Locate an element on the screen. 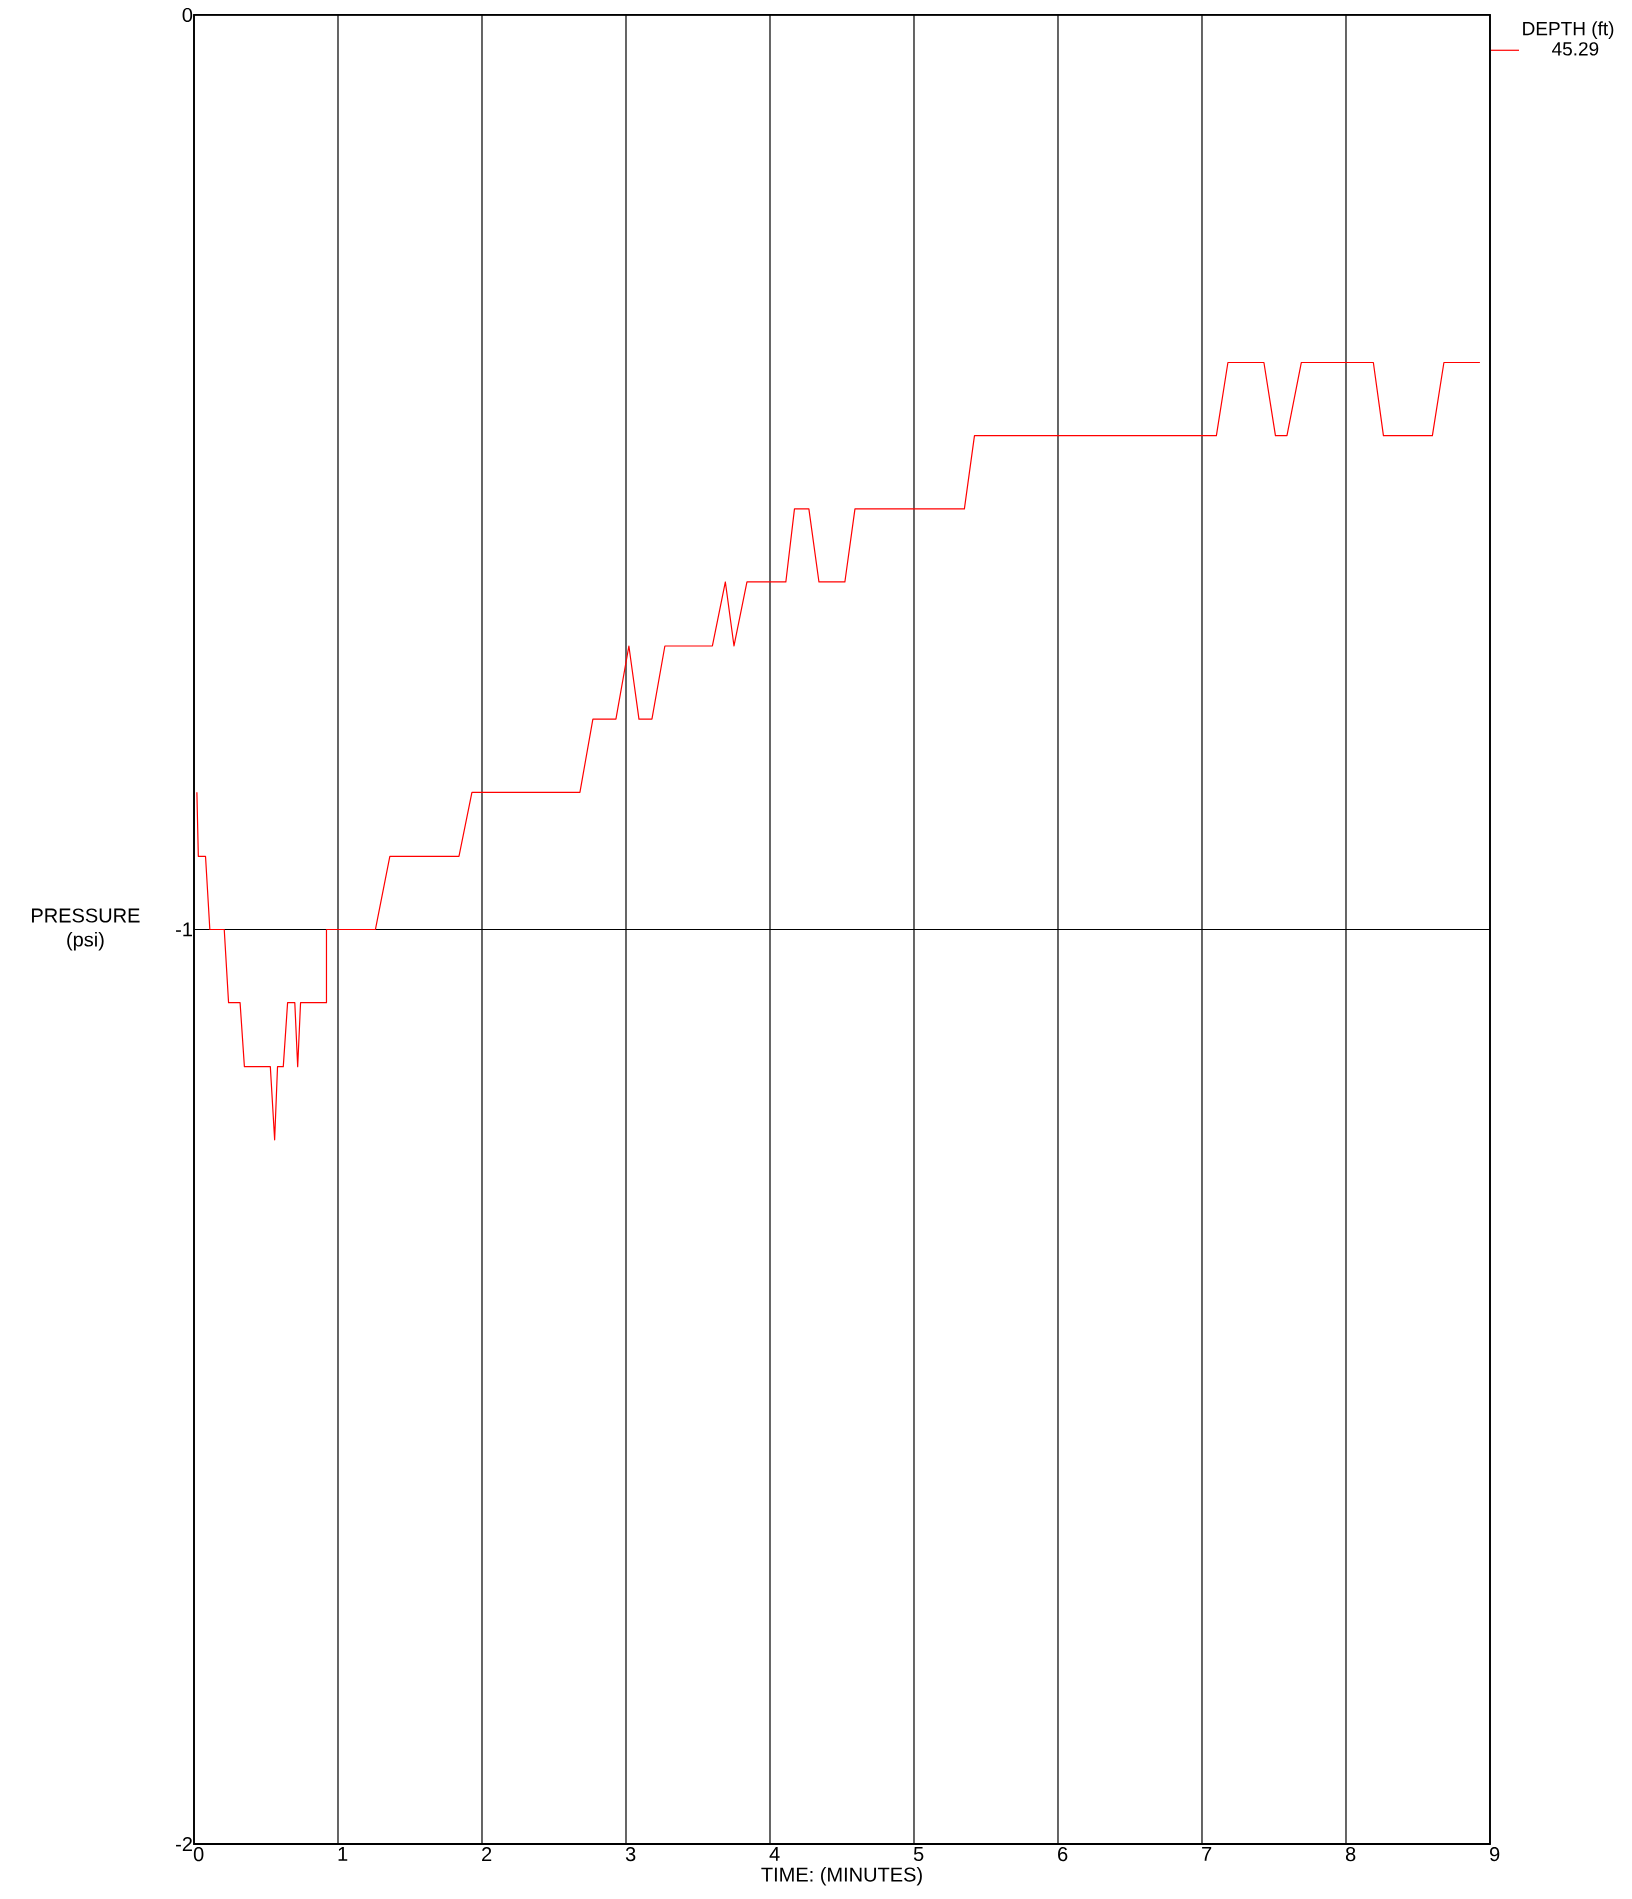 The width and height of the screenshot is (1632, 1899). y-tick-label: -2 is located at coordinates (184, 1844).